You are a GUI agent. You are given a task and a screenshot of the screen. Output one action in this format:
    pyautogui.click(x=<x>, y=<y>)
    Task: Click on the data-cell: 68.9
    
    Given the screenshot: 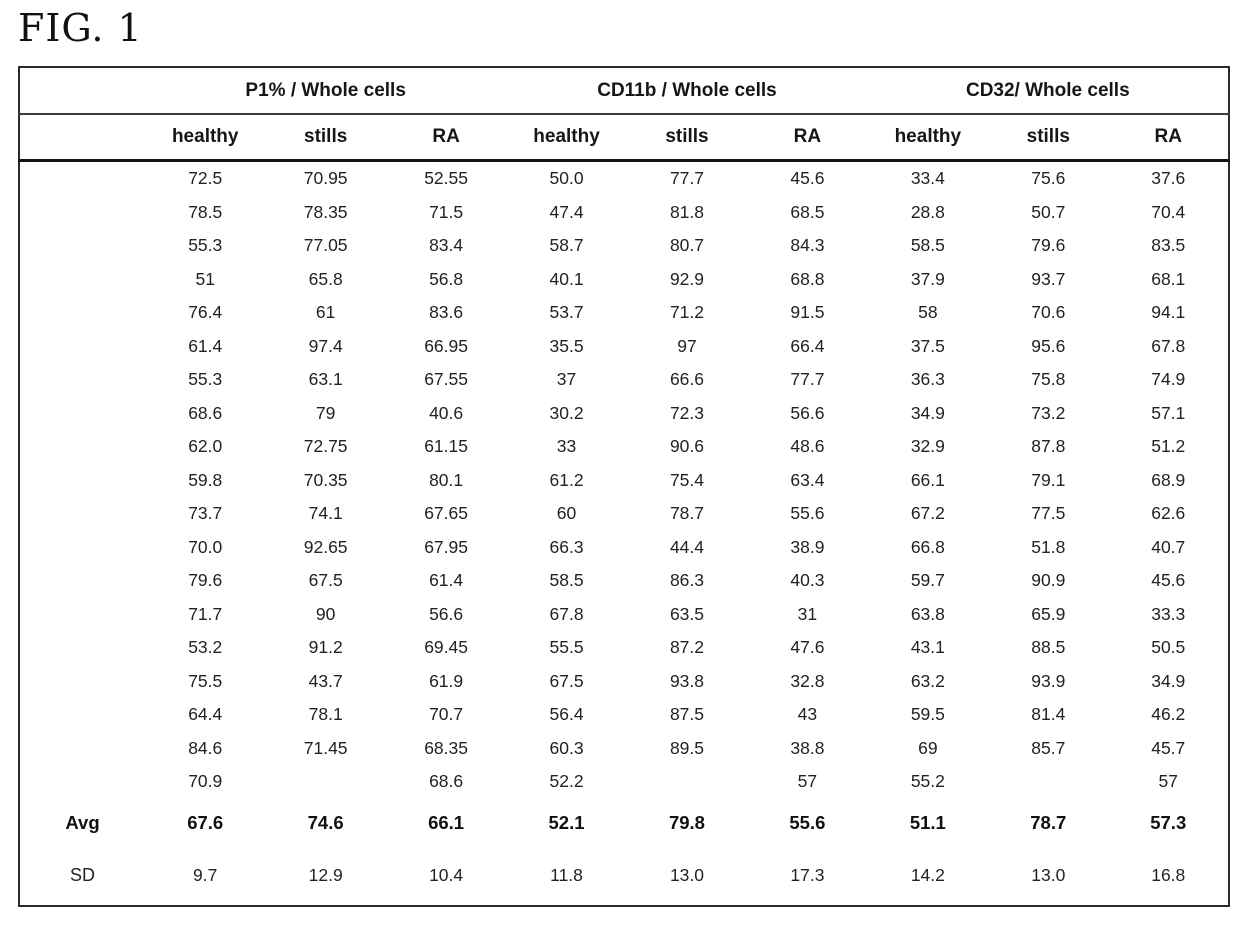 What is the action you would take?
    pyautogui.click(x=1168, y=479)
    